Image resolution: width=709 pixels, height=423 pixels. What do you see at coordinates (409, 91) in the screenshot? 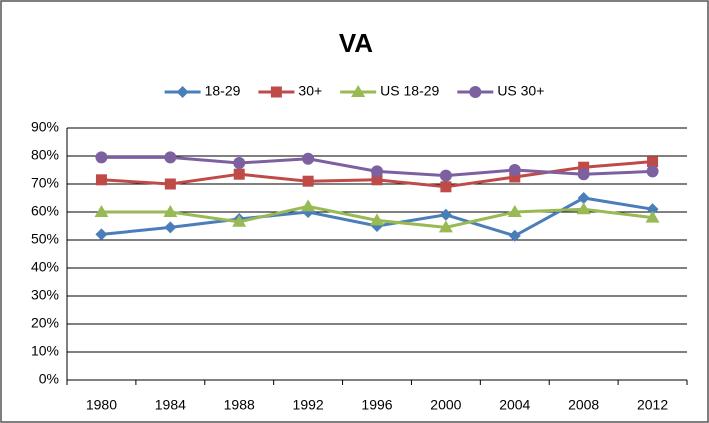
I see `legend-label: US 18-29` at bounding box center [409, 91].